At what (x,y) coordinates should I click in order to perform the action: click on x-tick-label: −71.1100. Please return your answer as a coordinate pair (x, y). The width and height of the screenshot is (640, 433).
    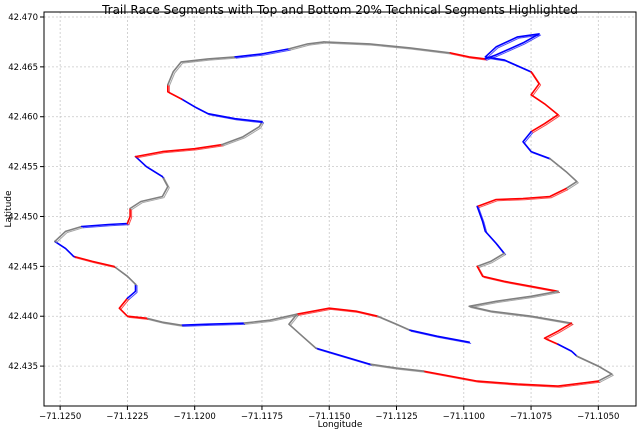
    Looking at the image, I should click on (464, 417).